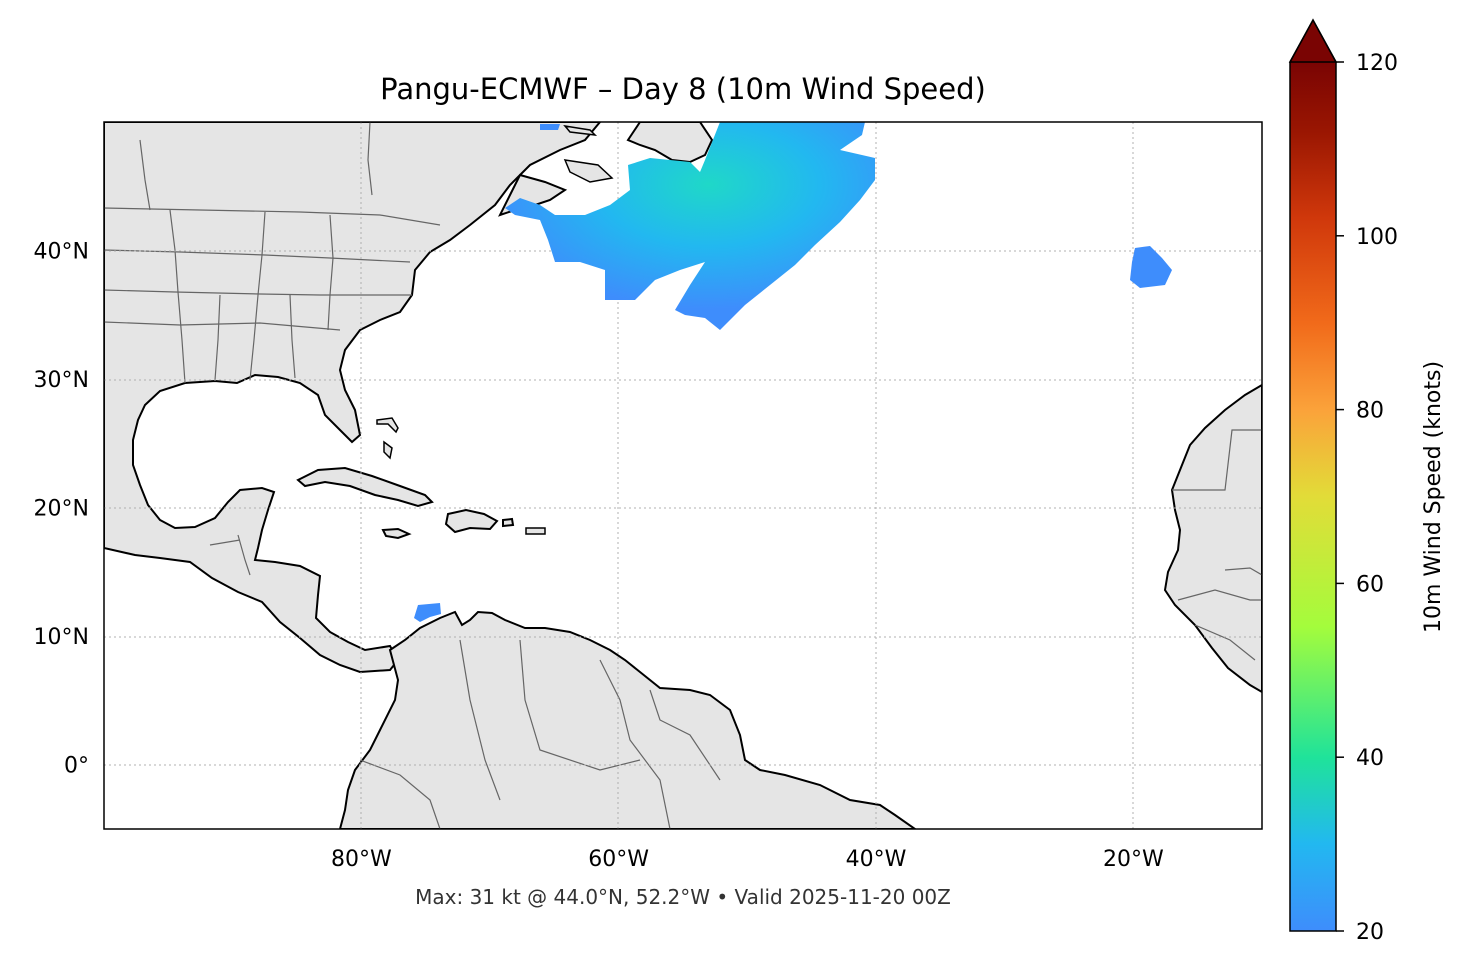 Image resolution: width=1466 pixels, height=969 pixels. Describe the element at coordinates (365, 487) in the screenshot. I see `cuba-island` at that location.